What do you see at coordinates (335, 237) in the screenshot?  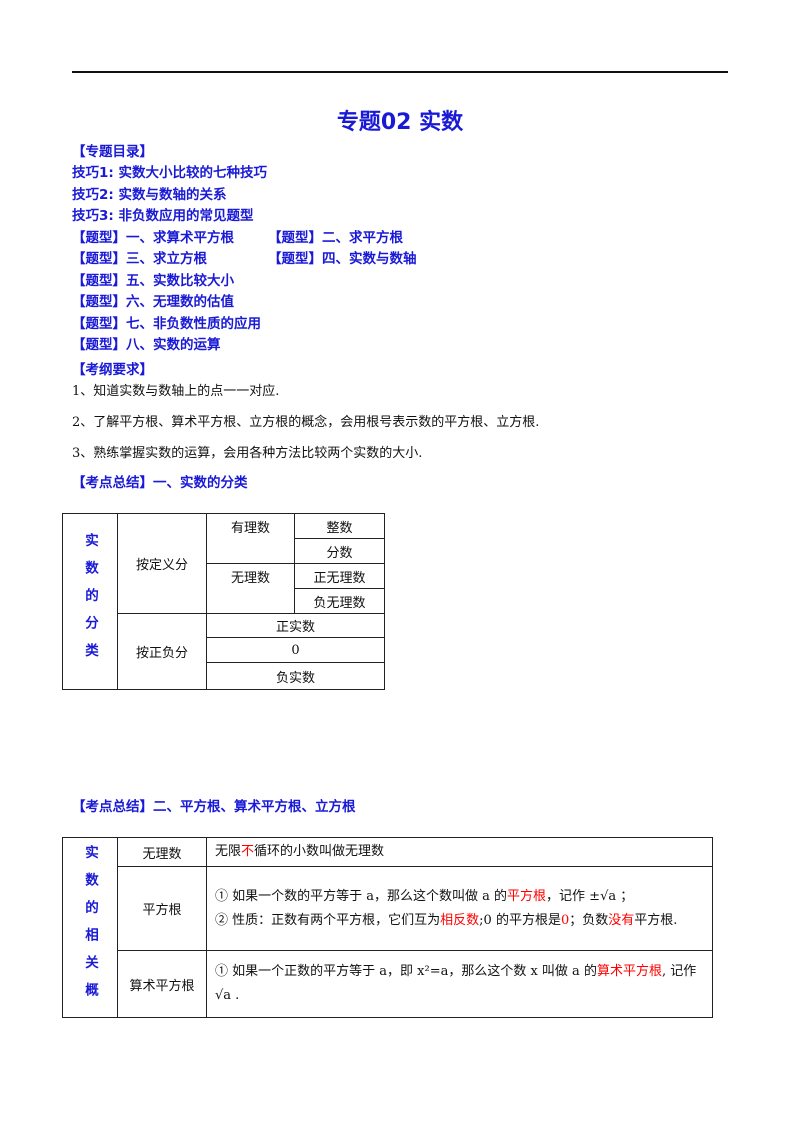 I see `toc-type: 【题型】二、求平方根` at bounding box center [335, 237].